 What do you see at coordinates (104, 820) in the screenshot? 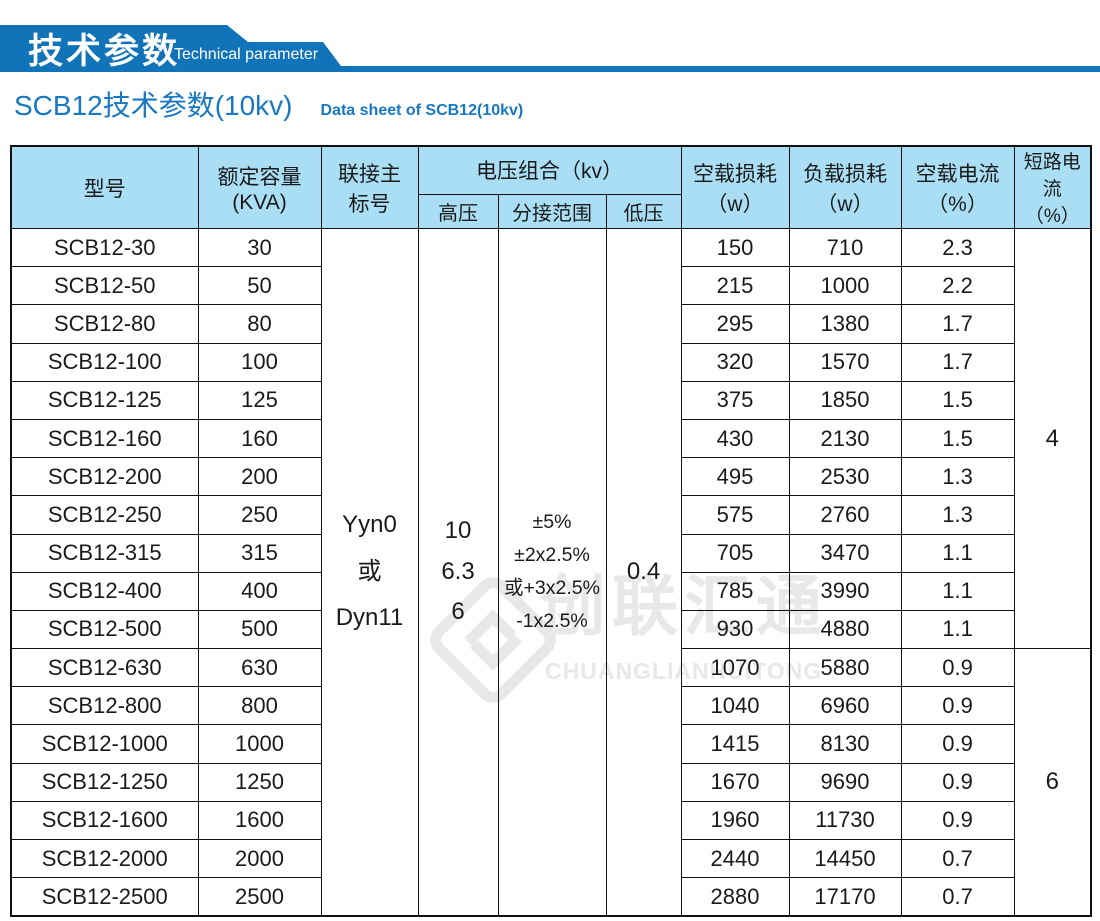
I see `cell-model: SCB12-1600` at bounding box center [104, 820].